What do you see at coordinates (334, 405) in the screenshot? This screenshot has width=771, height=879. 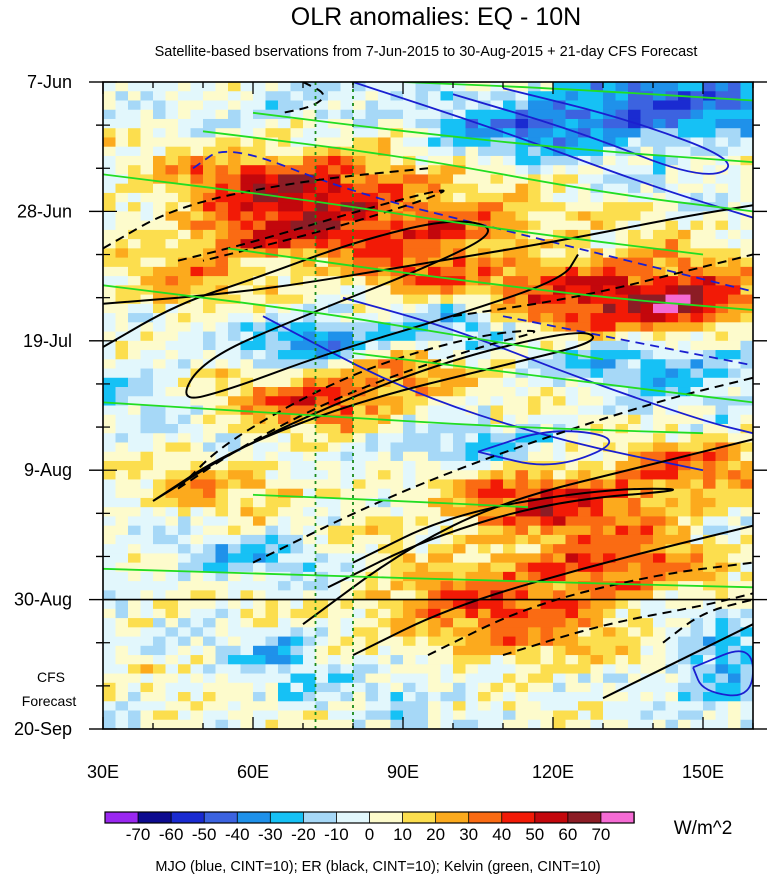 I see `reference-longitudes` at bounding box center [334, 405].